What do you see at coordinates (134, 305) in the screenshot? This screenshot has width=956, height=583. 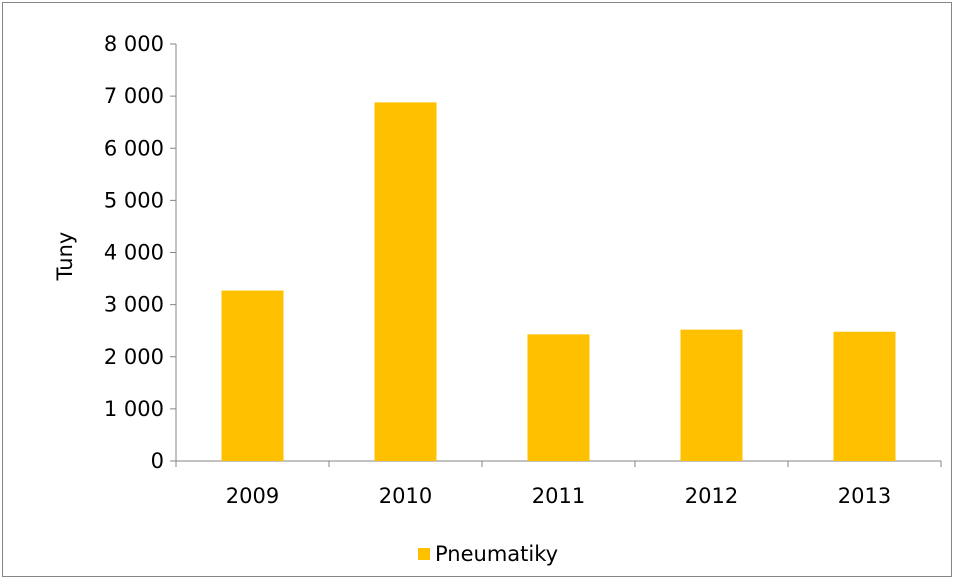 I see `y-tick-label: 3 000` at bounding box center [134, 305].